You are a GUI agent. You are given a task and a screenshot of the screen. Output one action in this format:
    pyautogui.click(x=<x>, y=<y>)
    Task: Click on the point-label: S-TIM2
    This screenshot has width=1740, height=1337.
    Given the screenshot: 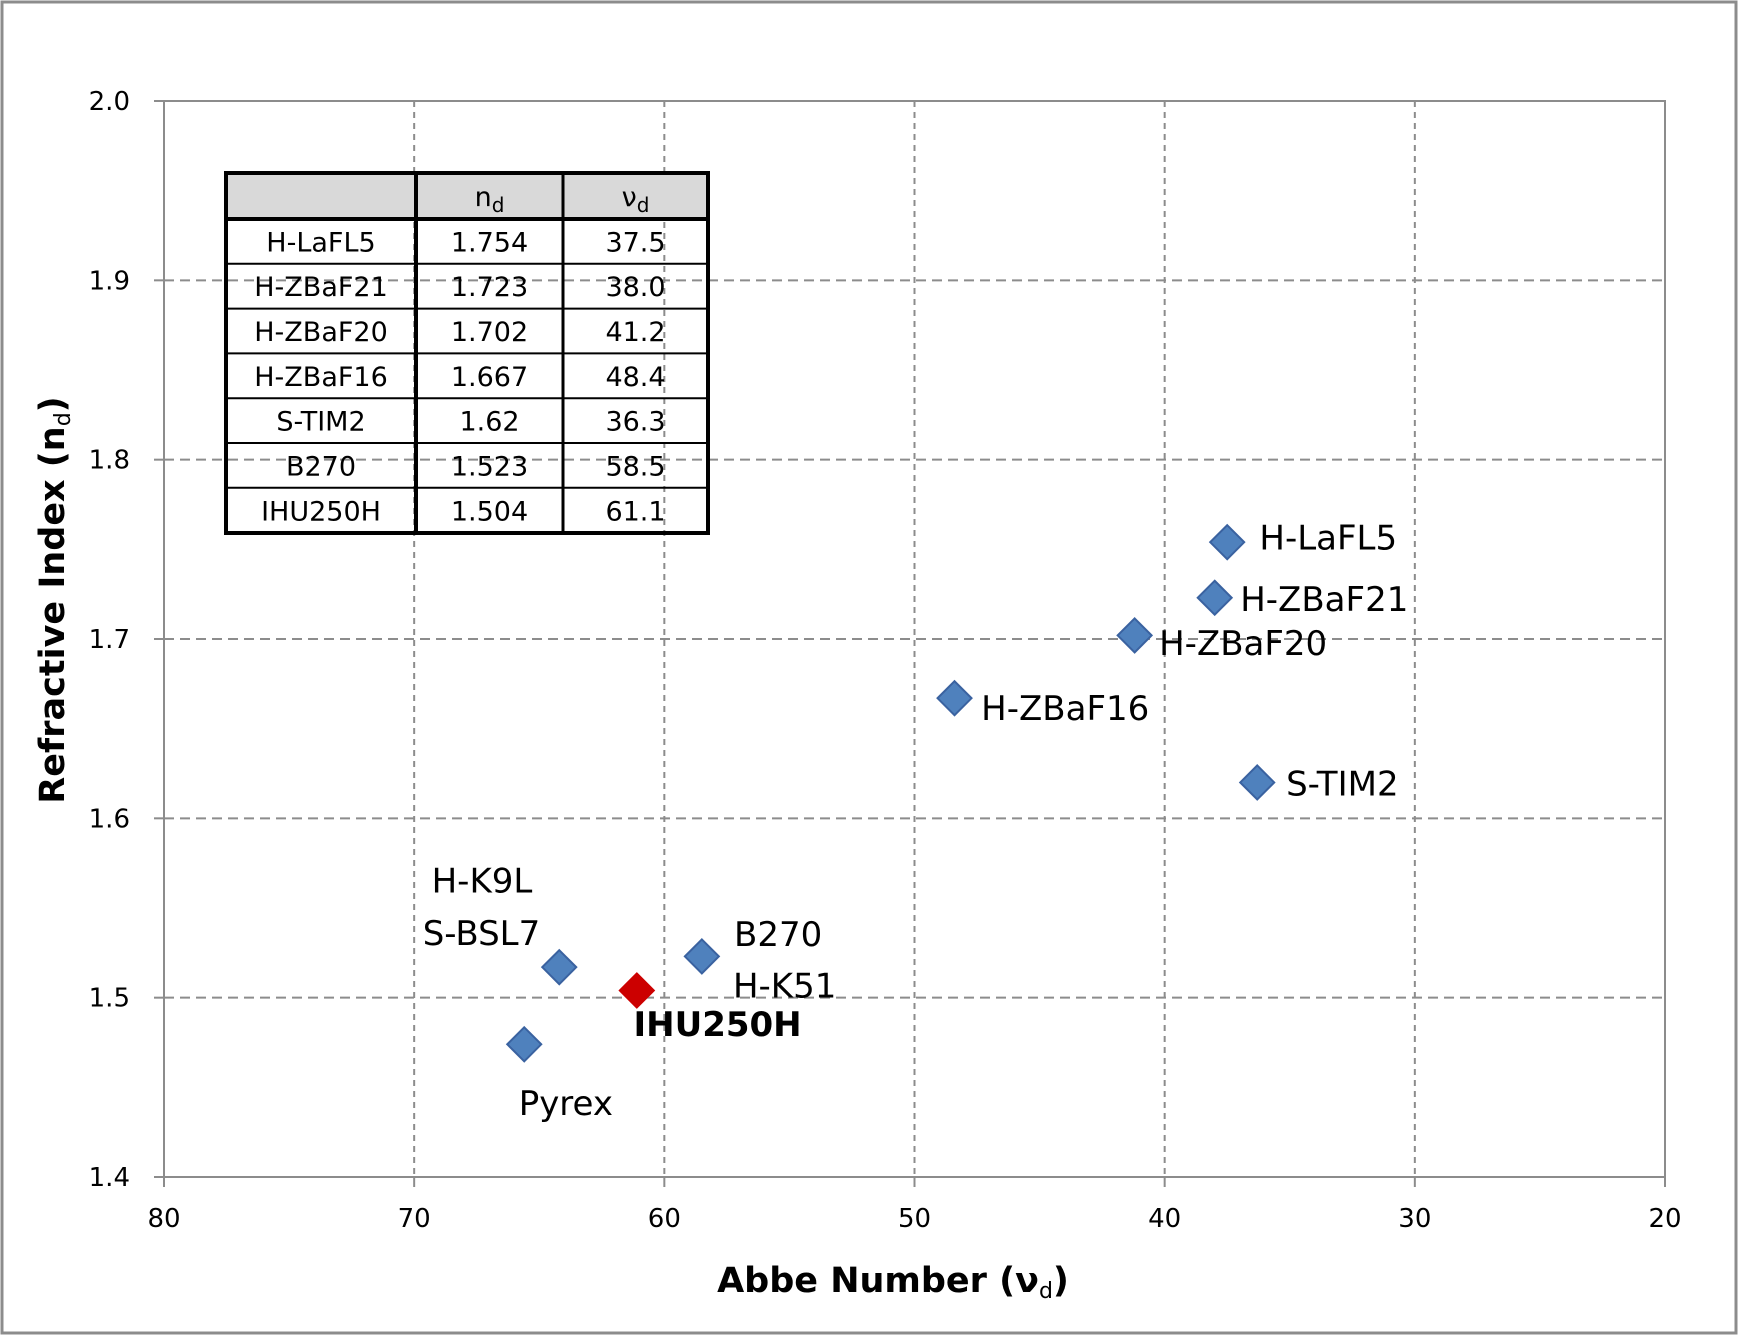 What is the action you would take?
    pyautogui.click(x=1342, y=785)
    